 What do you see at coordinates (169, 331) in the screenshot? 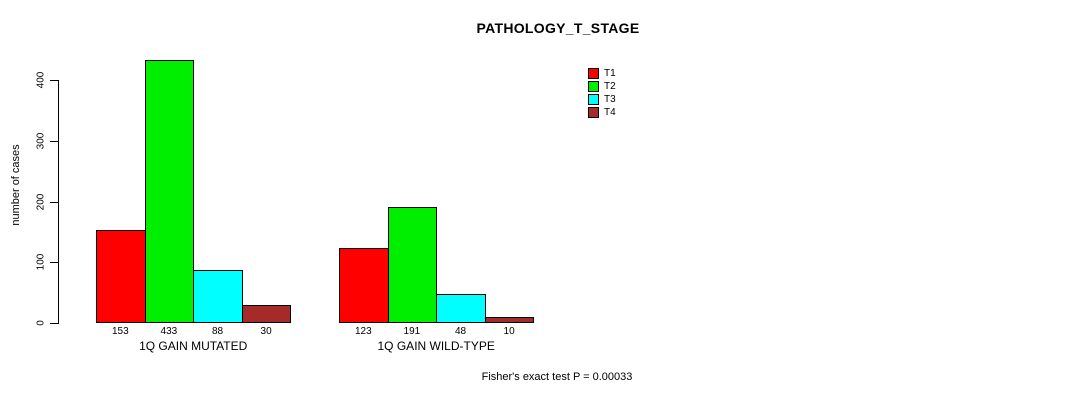
I see `bar-value-label: 433` at bounding box center [169, 331].